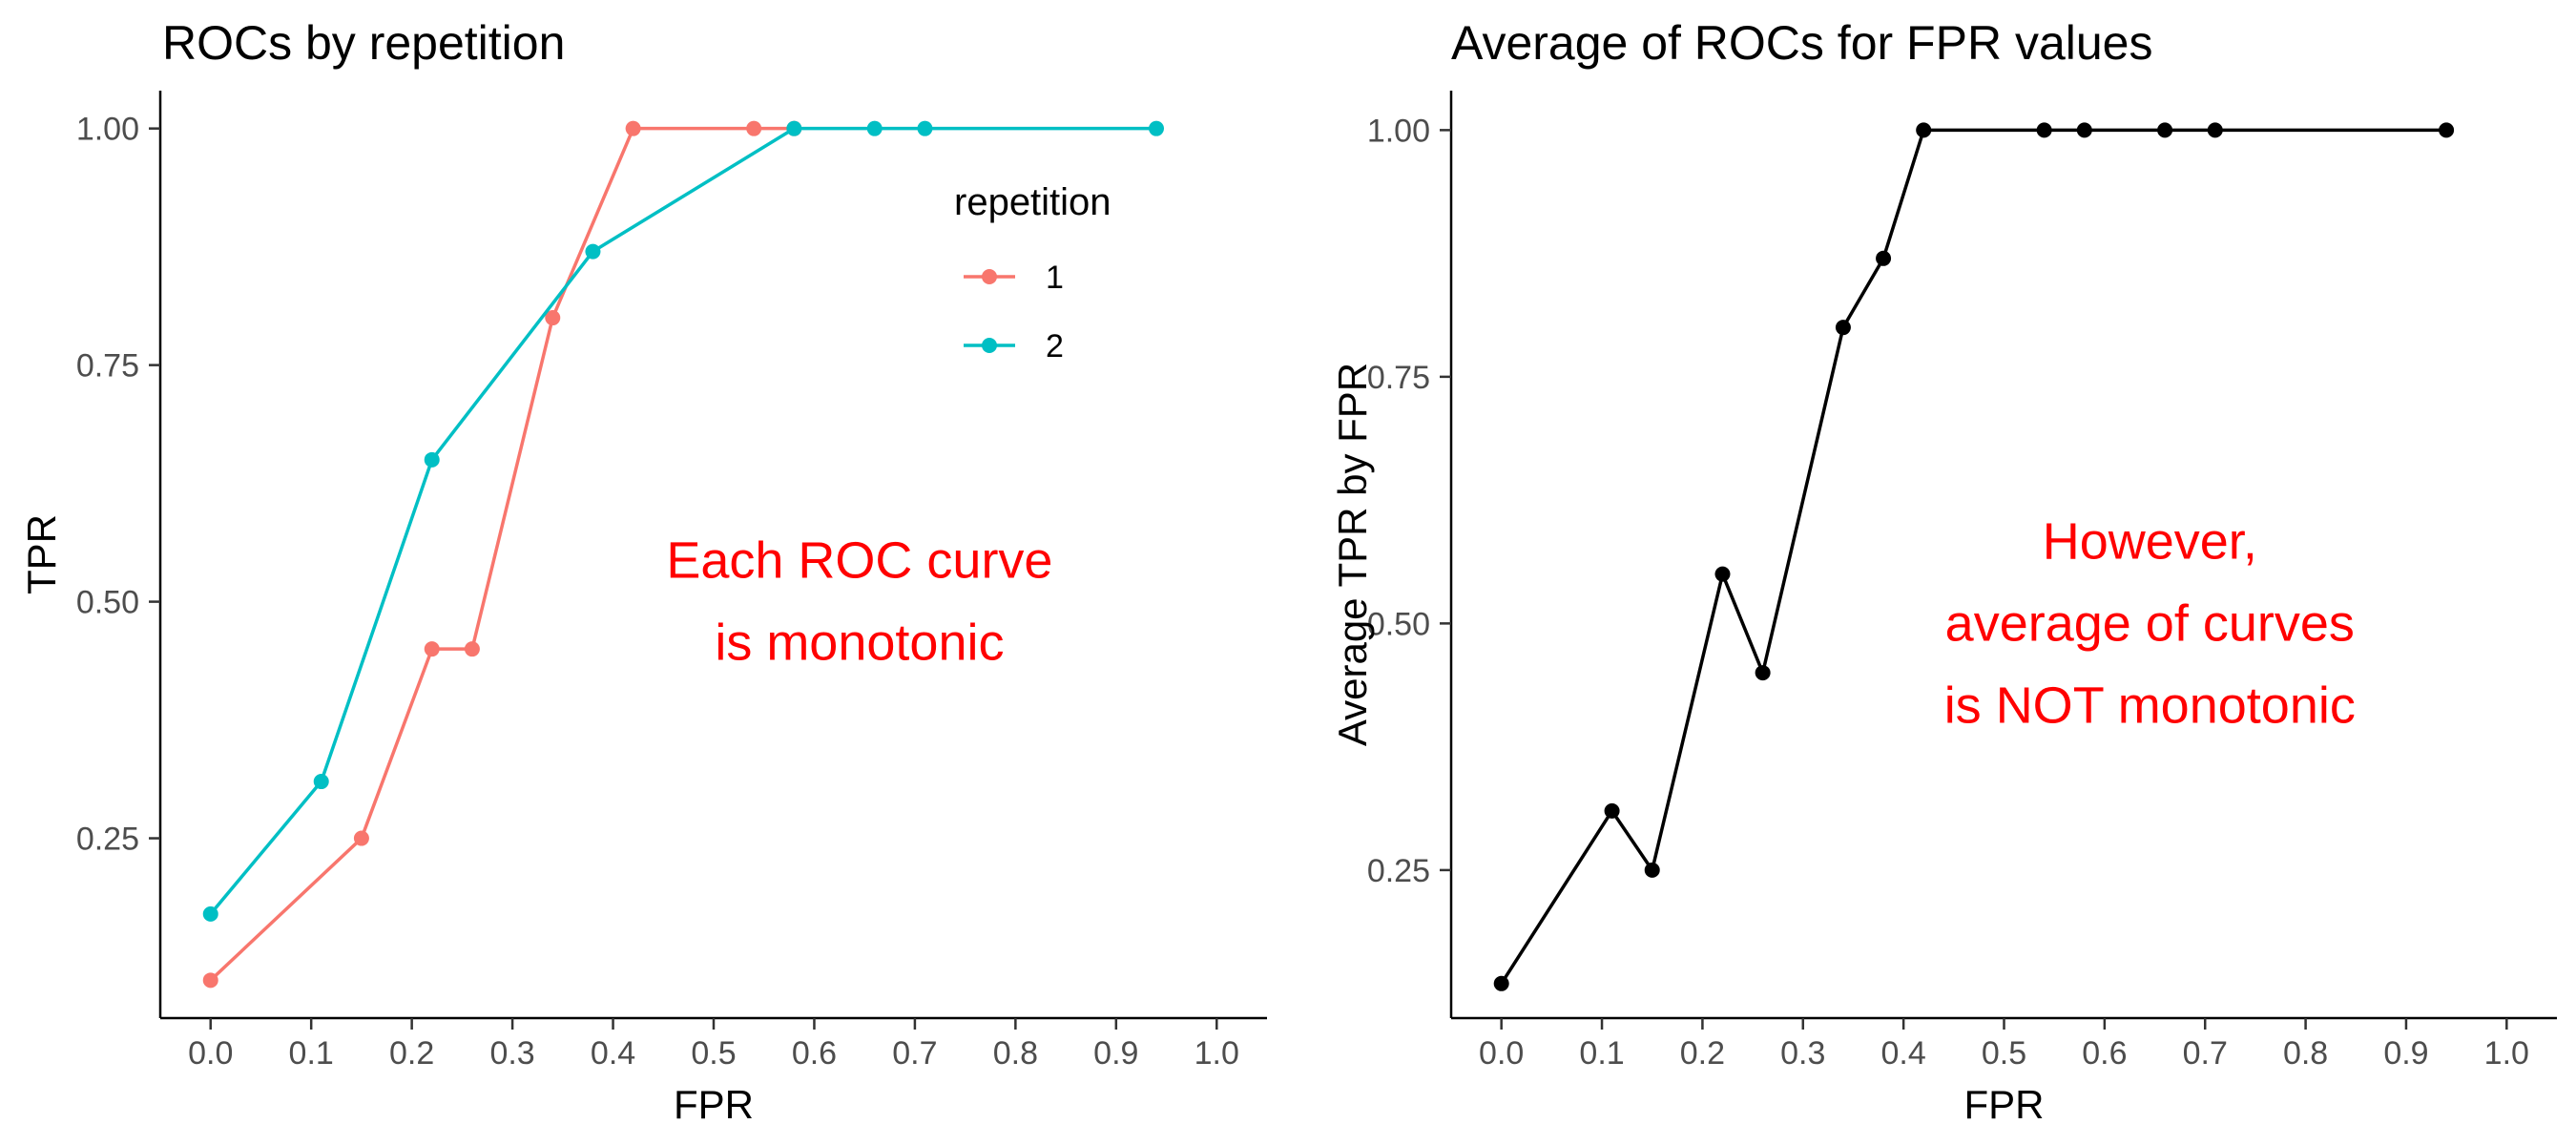  Describe the element at coordinates (41, 554) in the screenshot. I see `y-axis-title: TPR` at that location.